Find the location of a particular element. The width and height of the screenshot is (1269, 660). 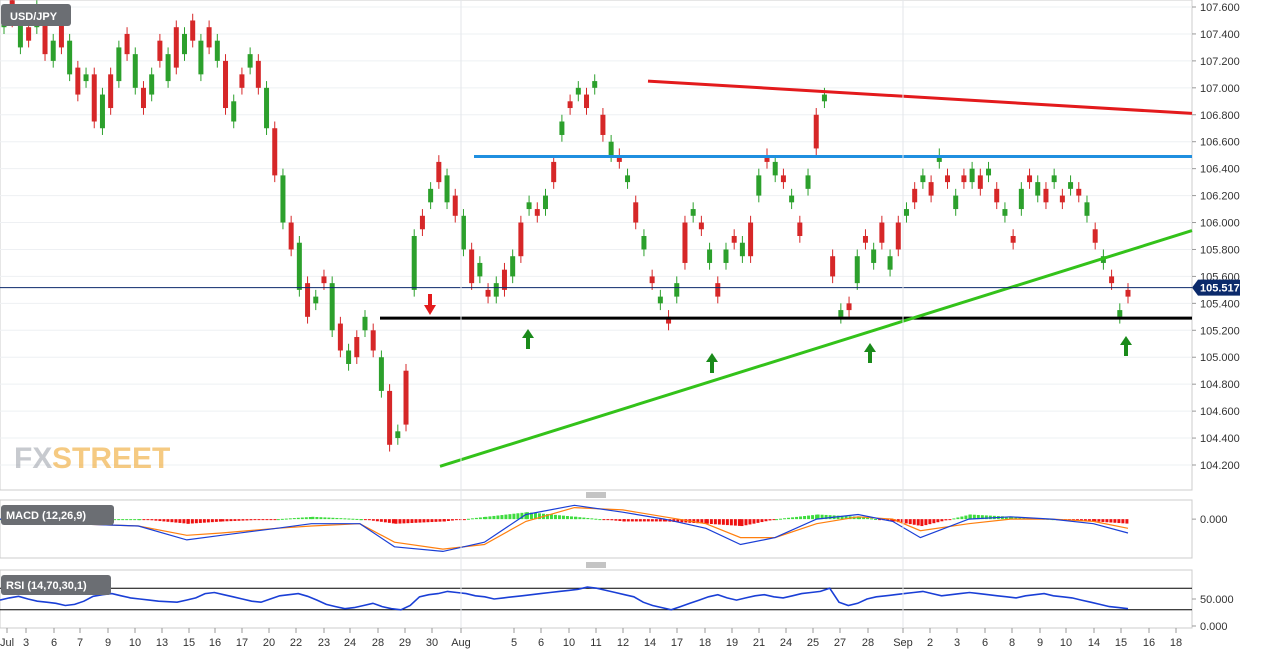

macd-title: MACD (12,26,9) is located at coordinates (46, 516).